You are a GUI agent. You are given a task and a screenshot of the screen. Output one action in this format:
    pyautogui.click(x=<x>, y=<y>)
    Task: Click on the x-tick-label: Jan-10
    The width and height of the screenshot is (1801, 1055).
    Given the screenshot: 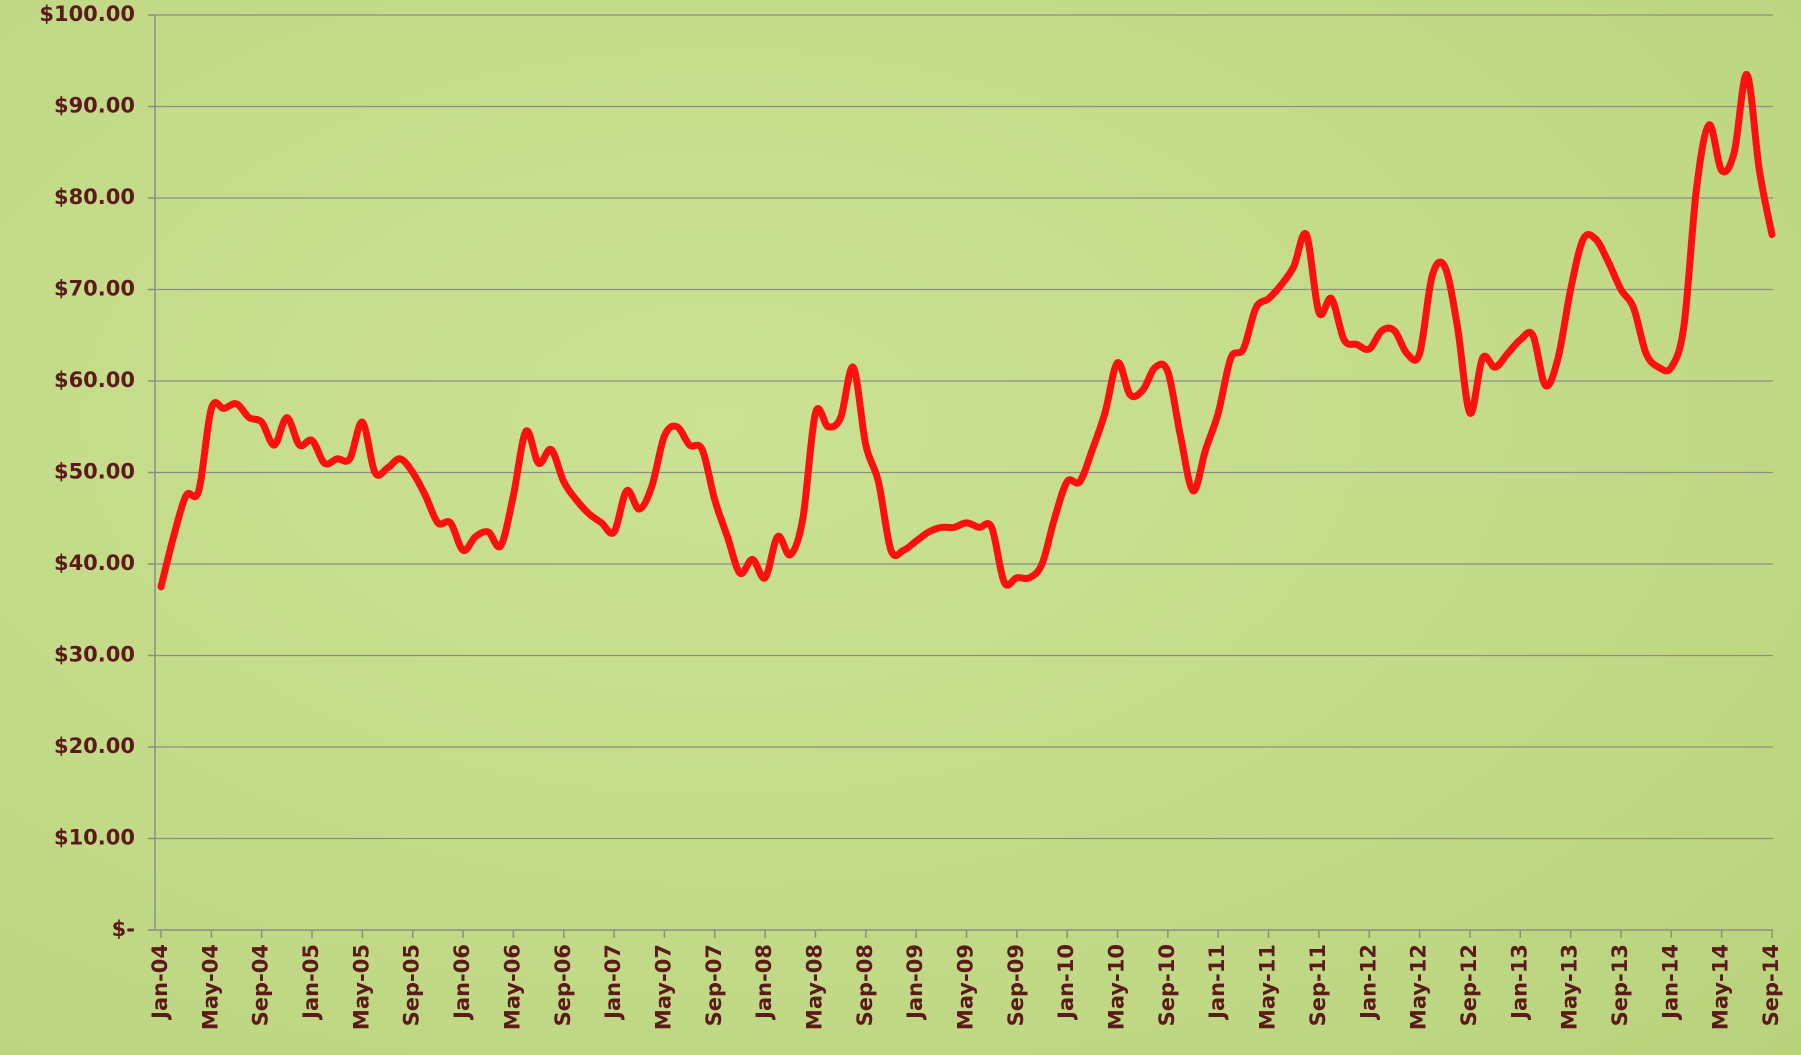 What is the action you would take?
    pyautogui.click(x=1066, y=982)
    